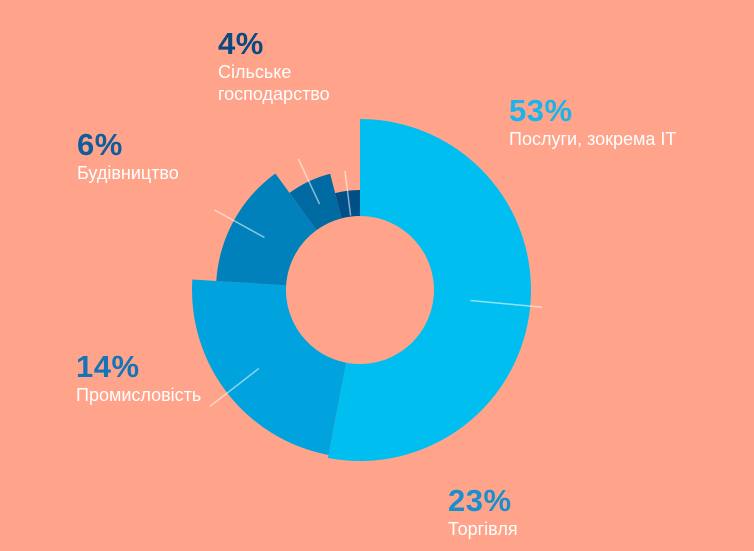 This screenshot has width=754, height=551. What do you see at coordinates (128, 173) in the screenshot?
I see `category-label: Будівництво` at bounding box center [128, 173].